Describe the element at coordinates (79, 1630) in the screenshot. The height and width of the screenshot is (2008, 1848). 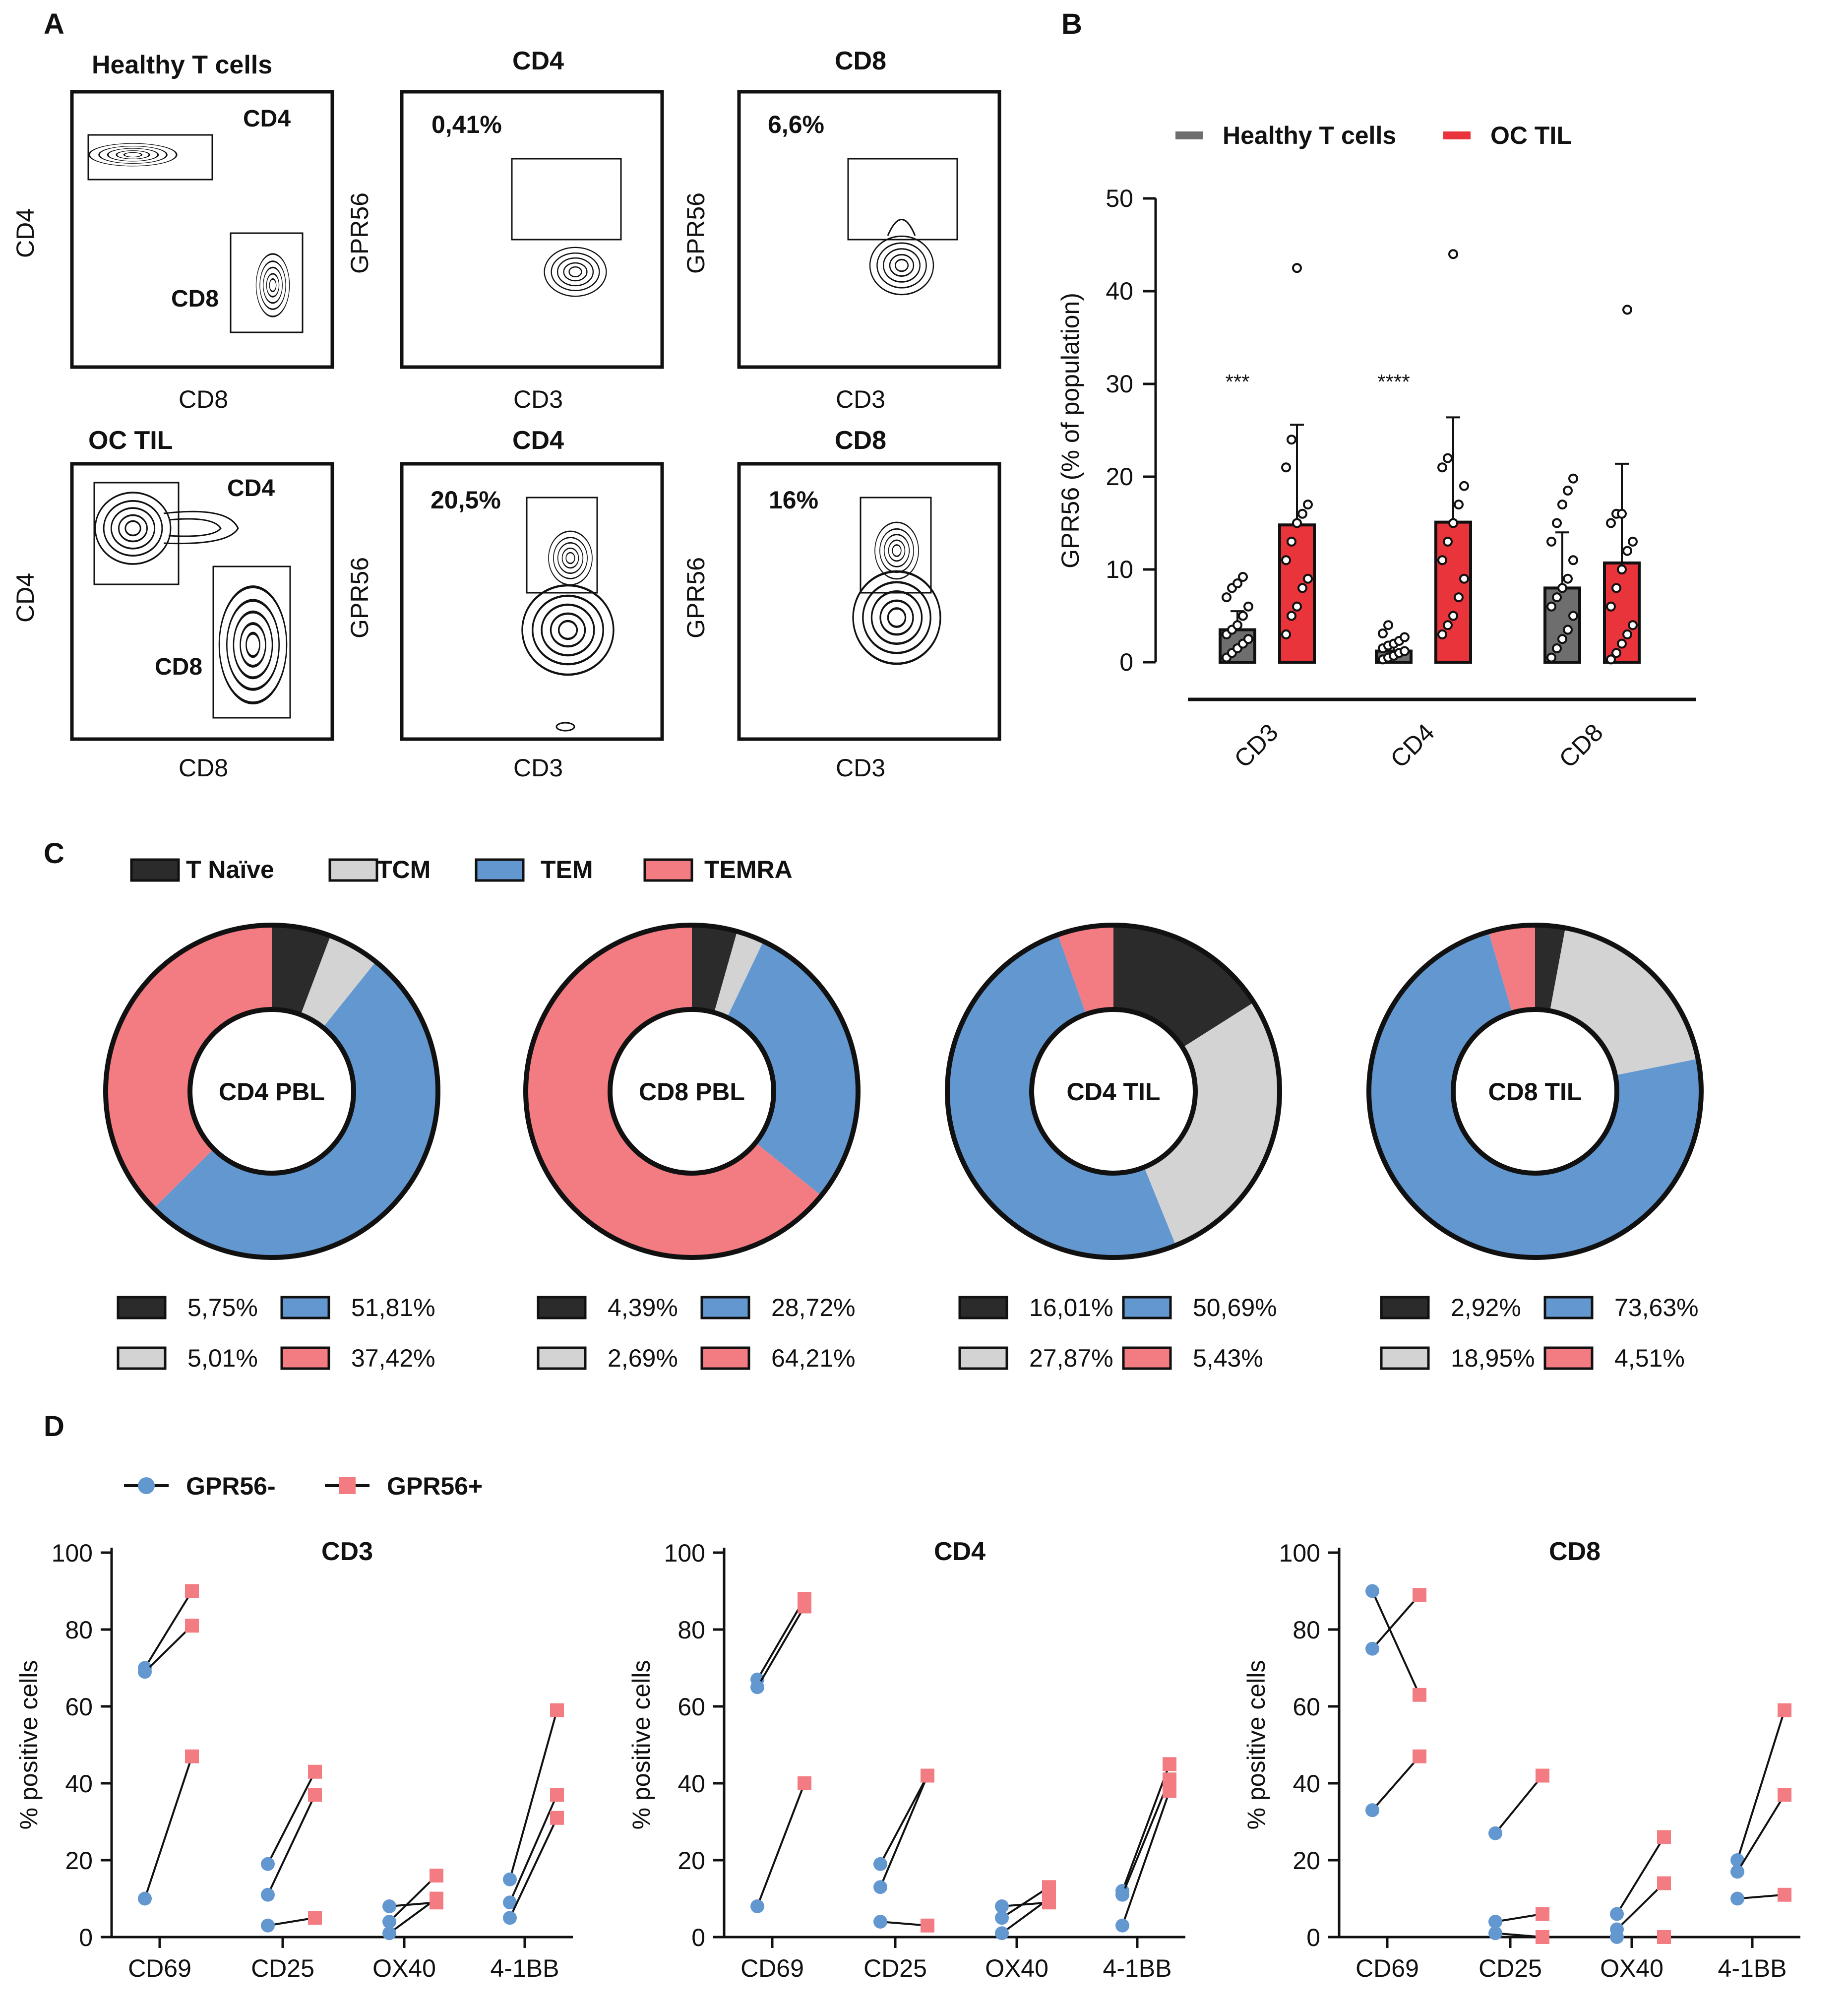
I see `y-tick-label: 80` at that location.